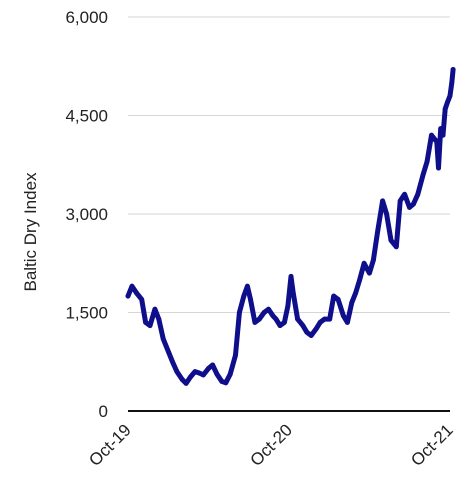 The height and width of the screenshot is (485, 458). I want to click on y-tick-label: 1,500, so click(86, 313).